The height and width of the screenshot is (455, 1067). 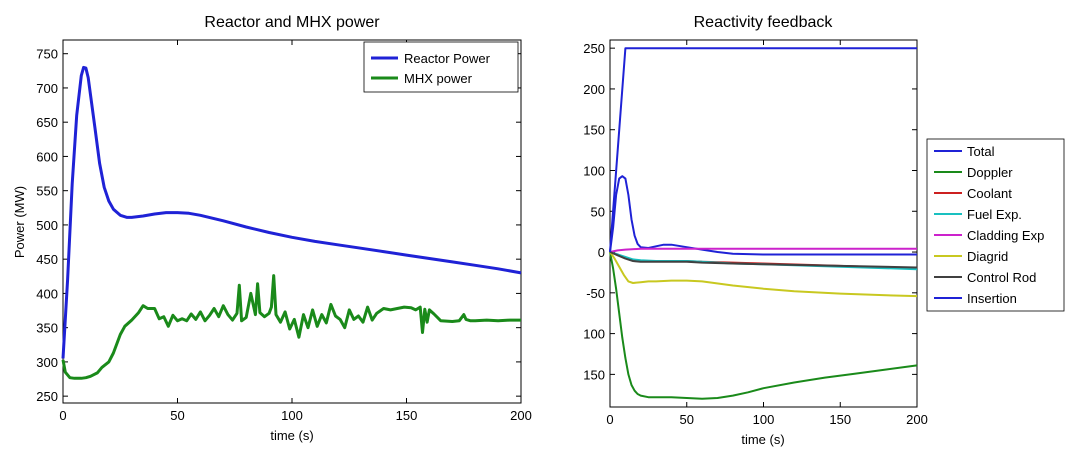 What do you see at coordinates (47, 88) in the screenshot?
I see `y-tick-label: 700` at bounding box center [47, 88].